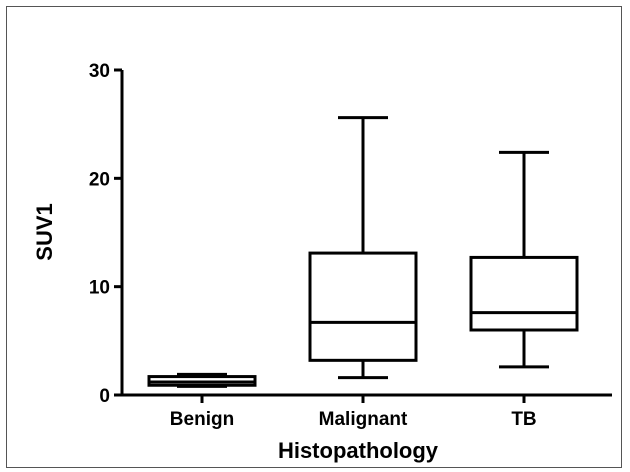 The image size is (630, 472). I want to click on y-tick-label: 30, so click(99, 71).